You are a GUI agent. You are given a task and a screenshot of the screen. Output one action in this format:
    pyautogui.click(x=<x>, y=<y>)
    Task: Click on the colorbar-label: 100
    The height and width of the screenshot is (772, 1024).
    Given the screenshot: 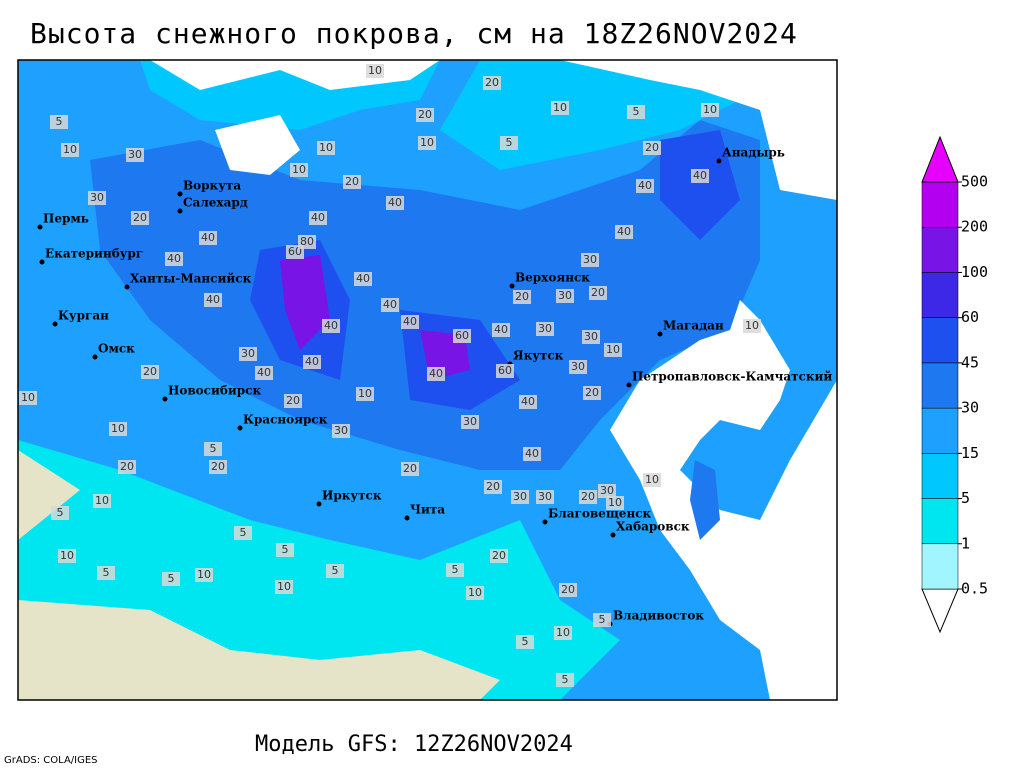 What is the action you would take?
    pyautogui.click(x=974, y=272)
    